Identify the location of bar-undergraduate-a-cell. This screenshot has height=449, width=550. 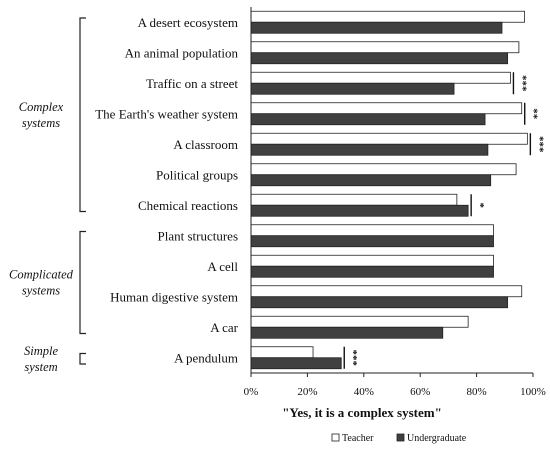
(372, 271).